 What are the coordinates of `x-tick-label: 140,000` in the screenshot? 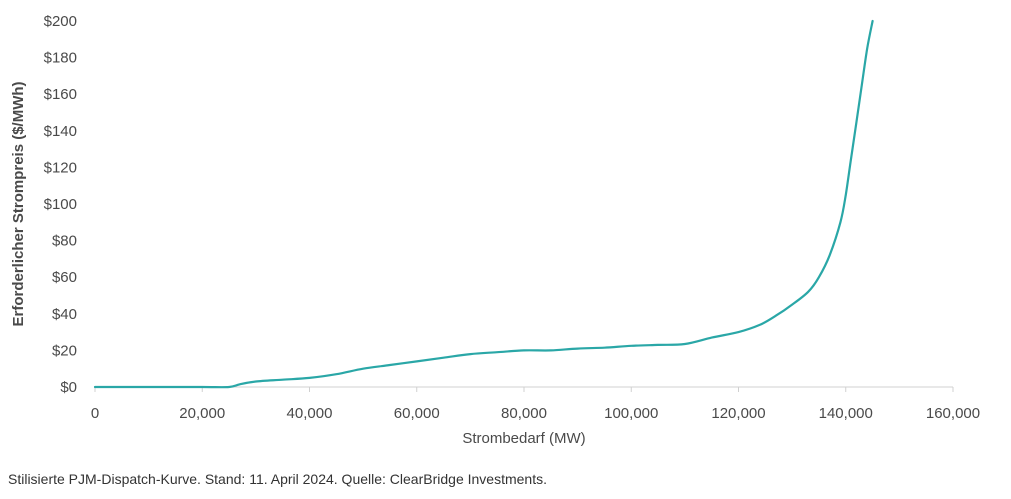 It's located at (846, 413).